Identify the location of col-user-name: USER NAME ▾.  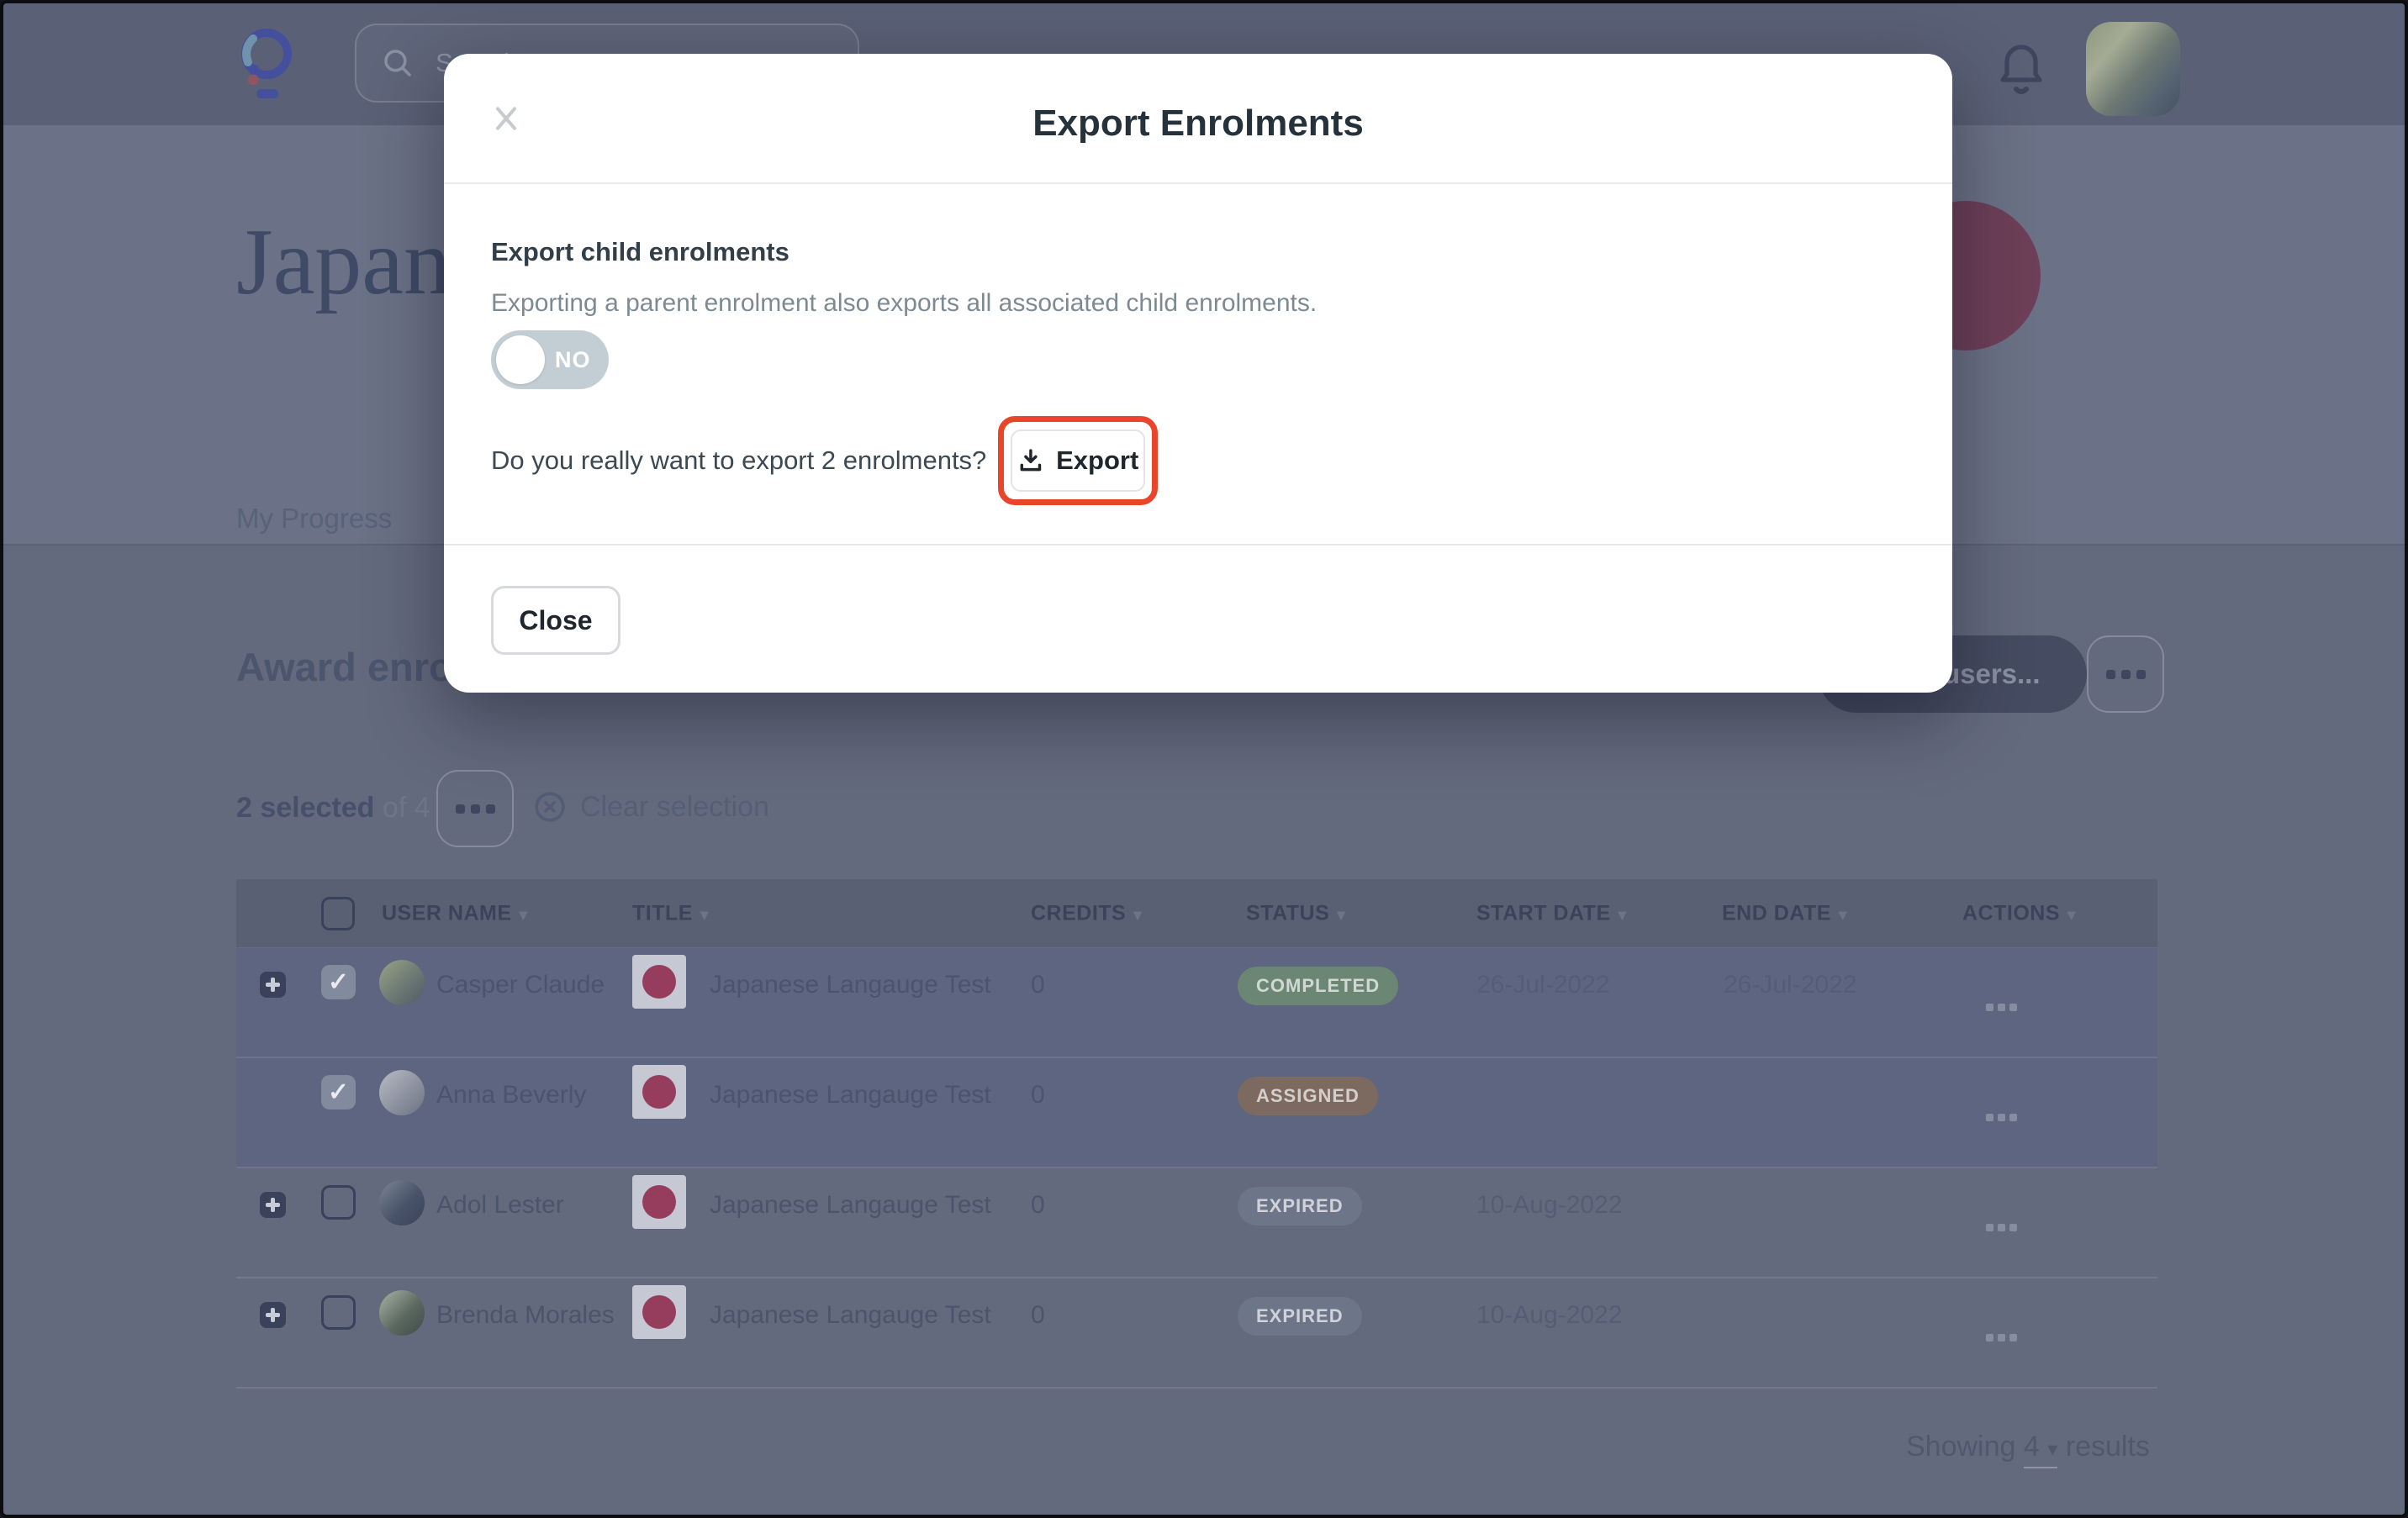
(455, 913).